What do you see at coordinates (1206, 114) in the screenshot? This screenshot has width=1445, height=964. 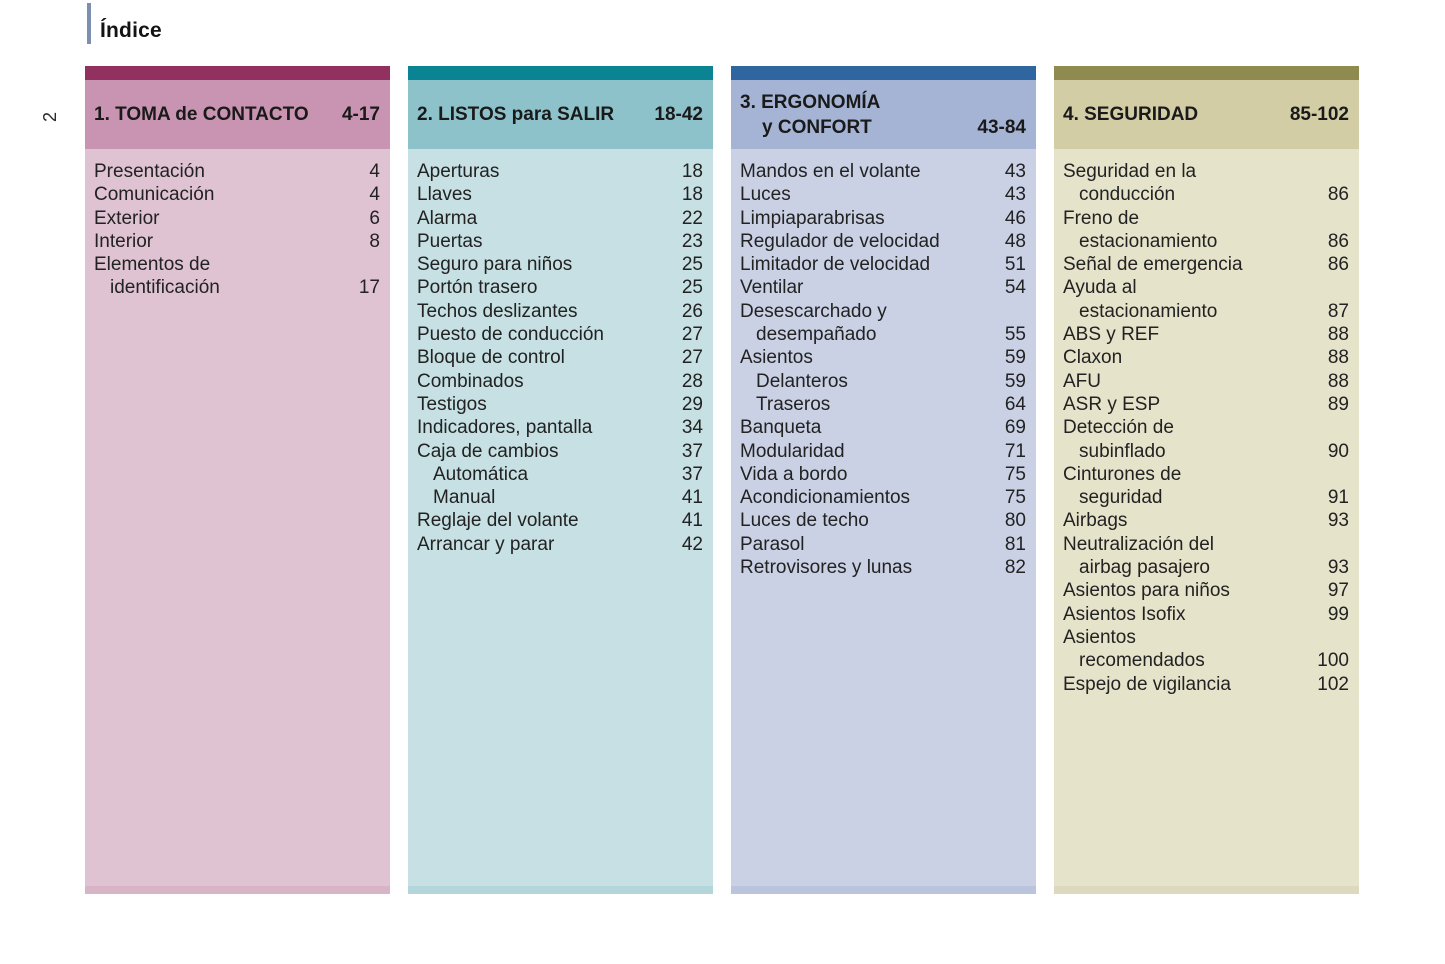 I see `section-header: 4. SEGURIDAD 85-102` at bounding box center [1206, 114].